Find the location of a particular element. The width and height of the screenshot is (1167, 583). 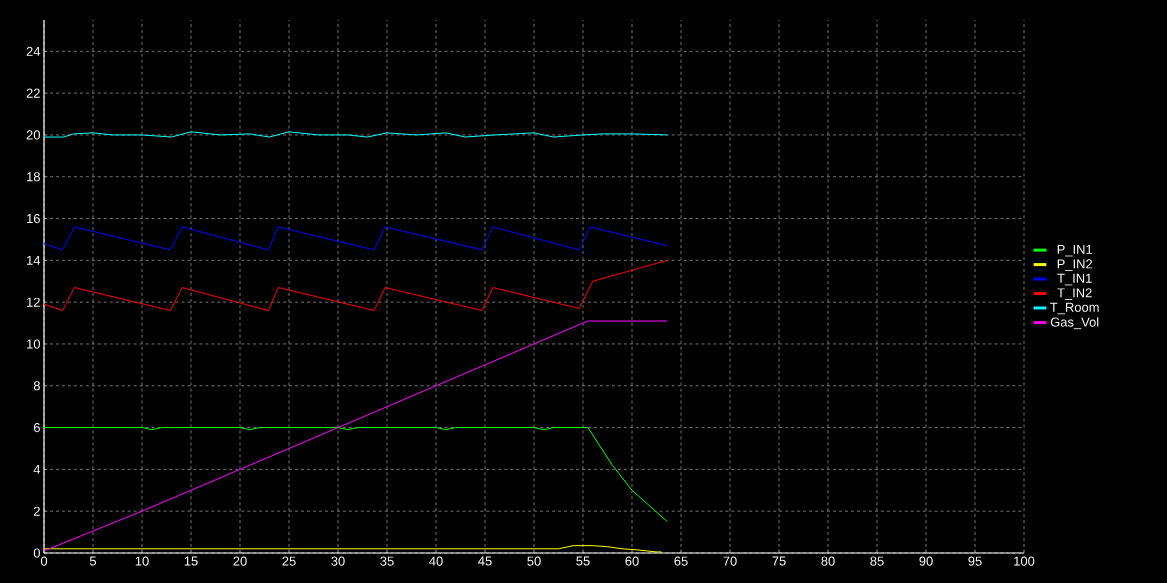

x-tick-label: 55 is located at coordinates (583, 561).